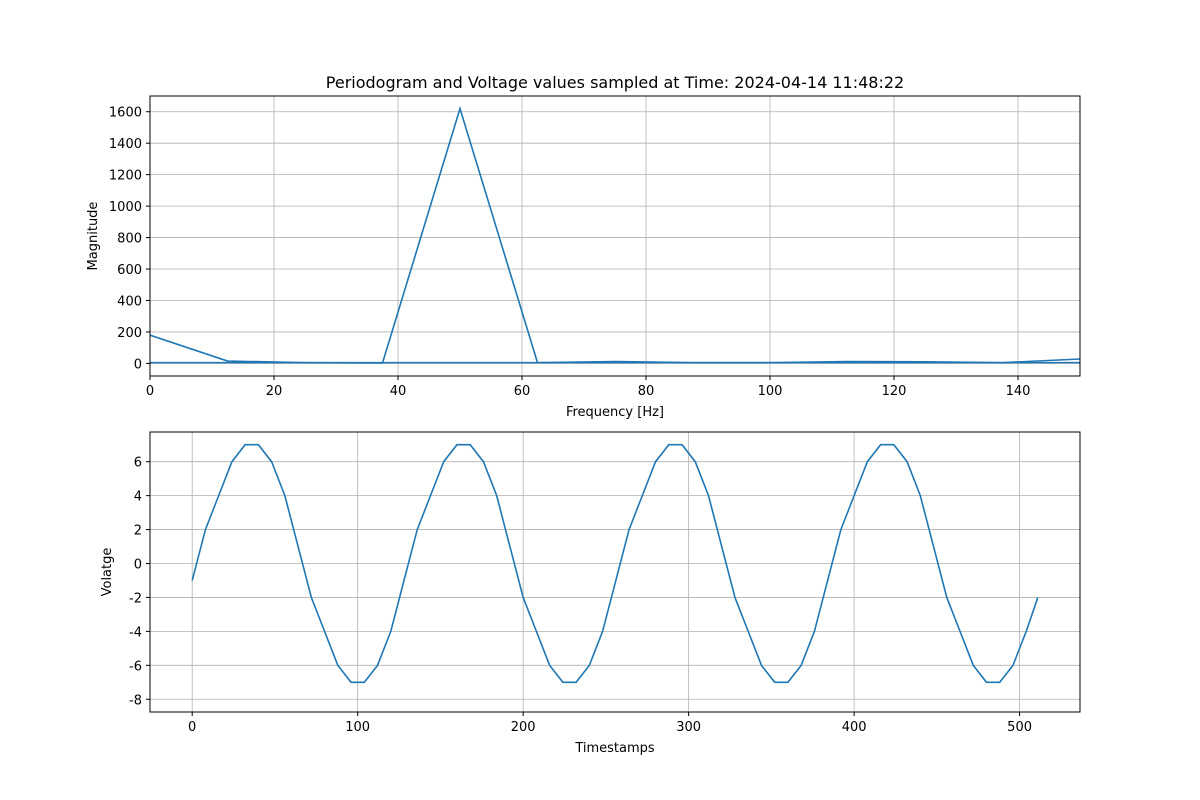 Image resolution: width=1200 pixels, height=800 pixels. Describe the element at coordinates (138, 531) in the screenshot. I see `y-tick-label: 2` at that location.